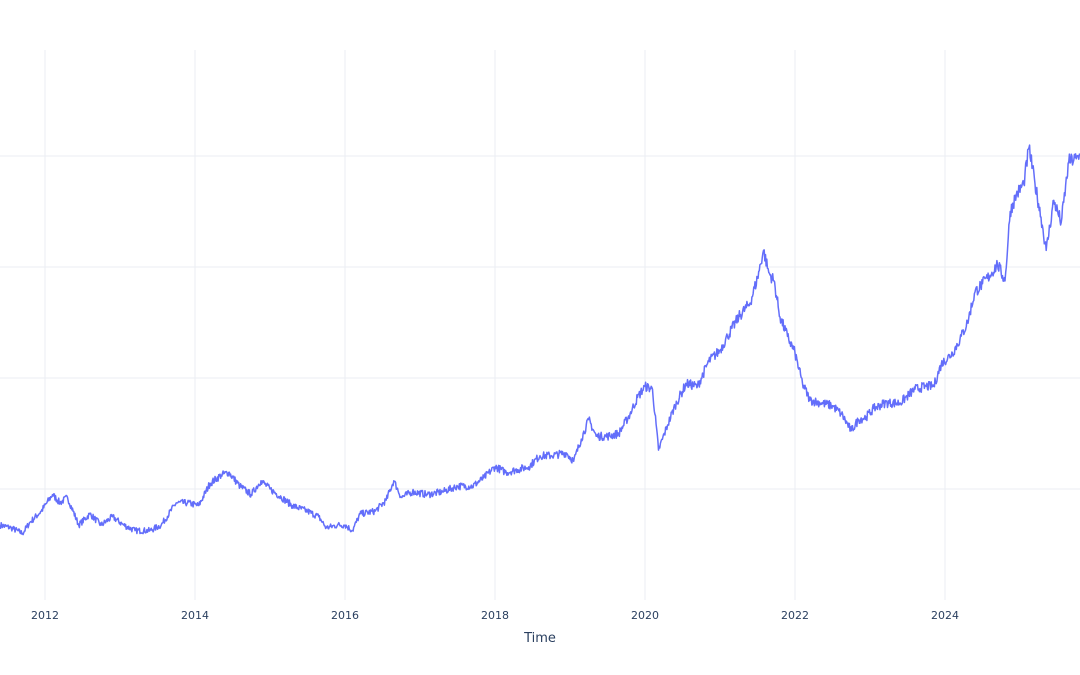 The height and width of the screenshot is (675, 1080). Describe the element at coordinates (795, 615) in the screenshot. I see `x-tick-label: 2022` at that location.